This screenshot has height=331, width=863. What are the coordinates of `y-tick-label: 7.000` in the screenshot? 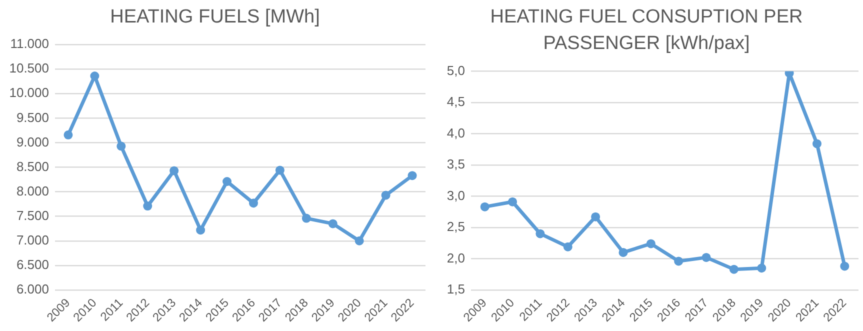 It's located at (32, 240).